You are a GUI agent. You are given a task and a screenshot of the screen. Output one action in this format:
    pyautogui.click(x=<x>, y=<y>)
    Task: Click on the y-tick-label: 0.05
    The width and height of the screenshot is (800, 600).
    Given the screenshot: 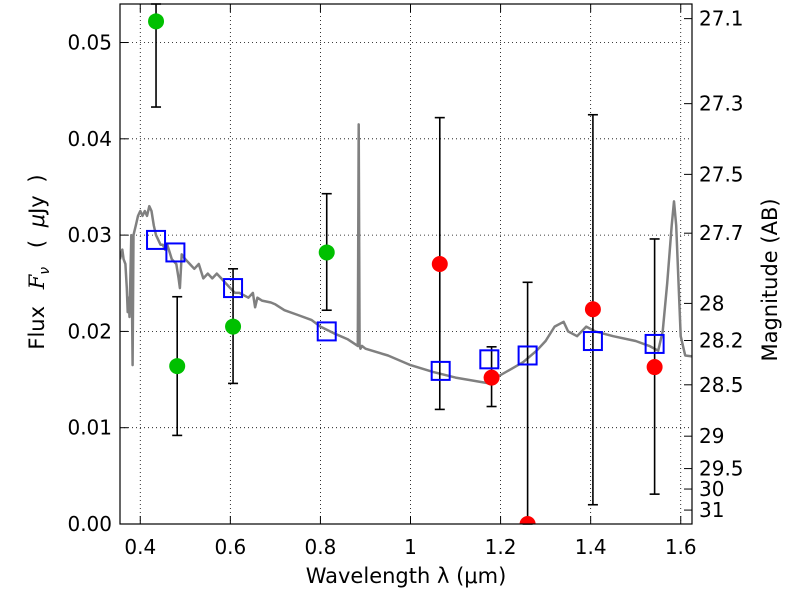 What is the action you would take?
    pyautogui.click(x=89, y=43)
    